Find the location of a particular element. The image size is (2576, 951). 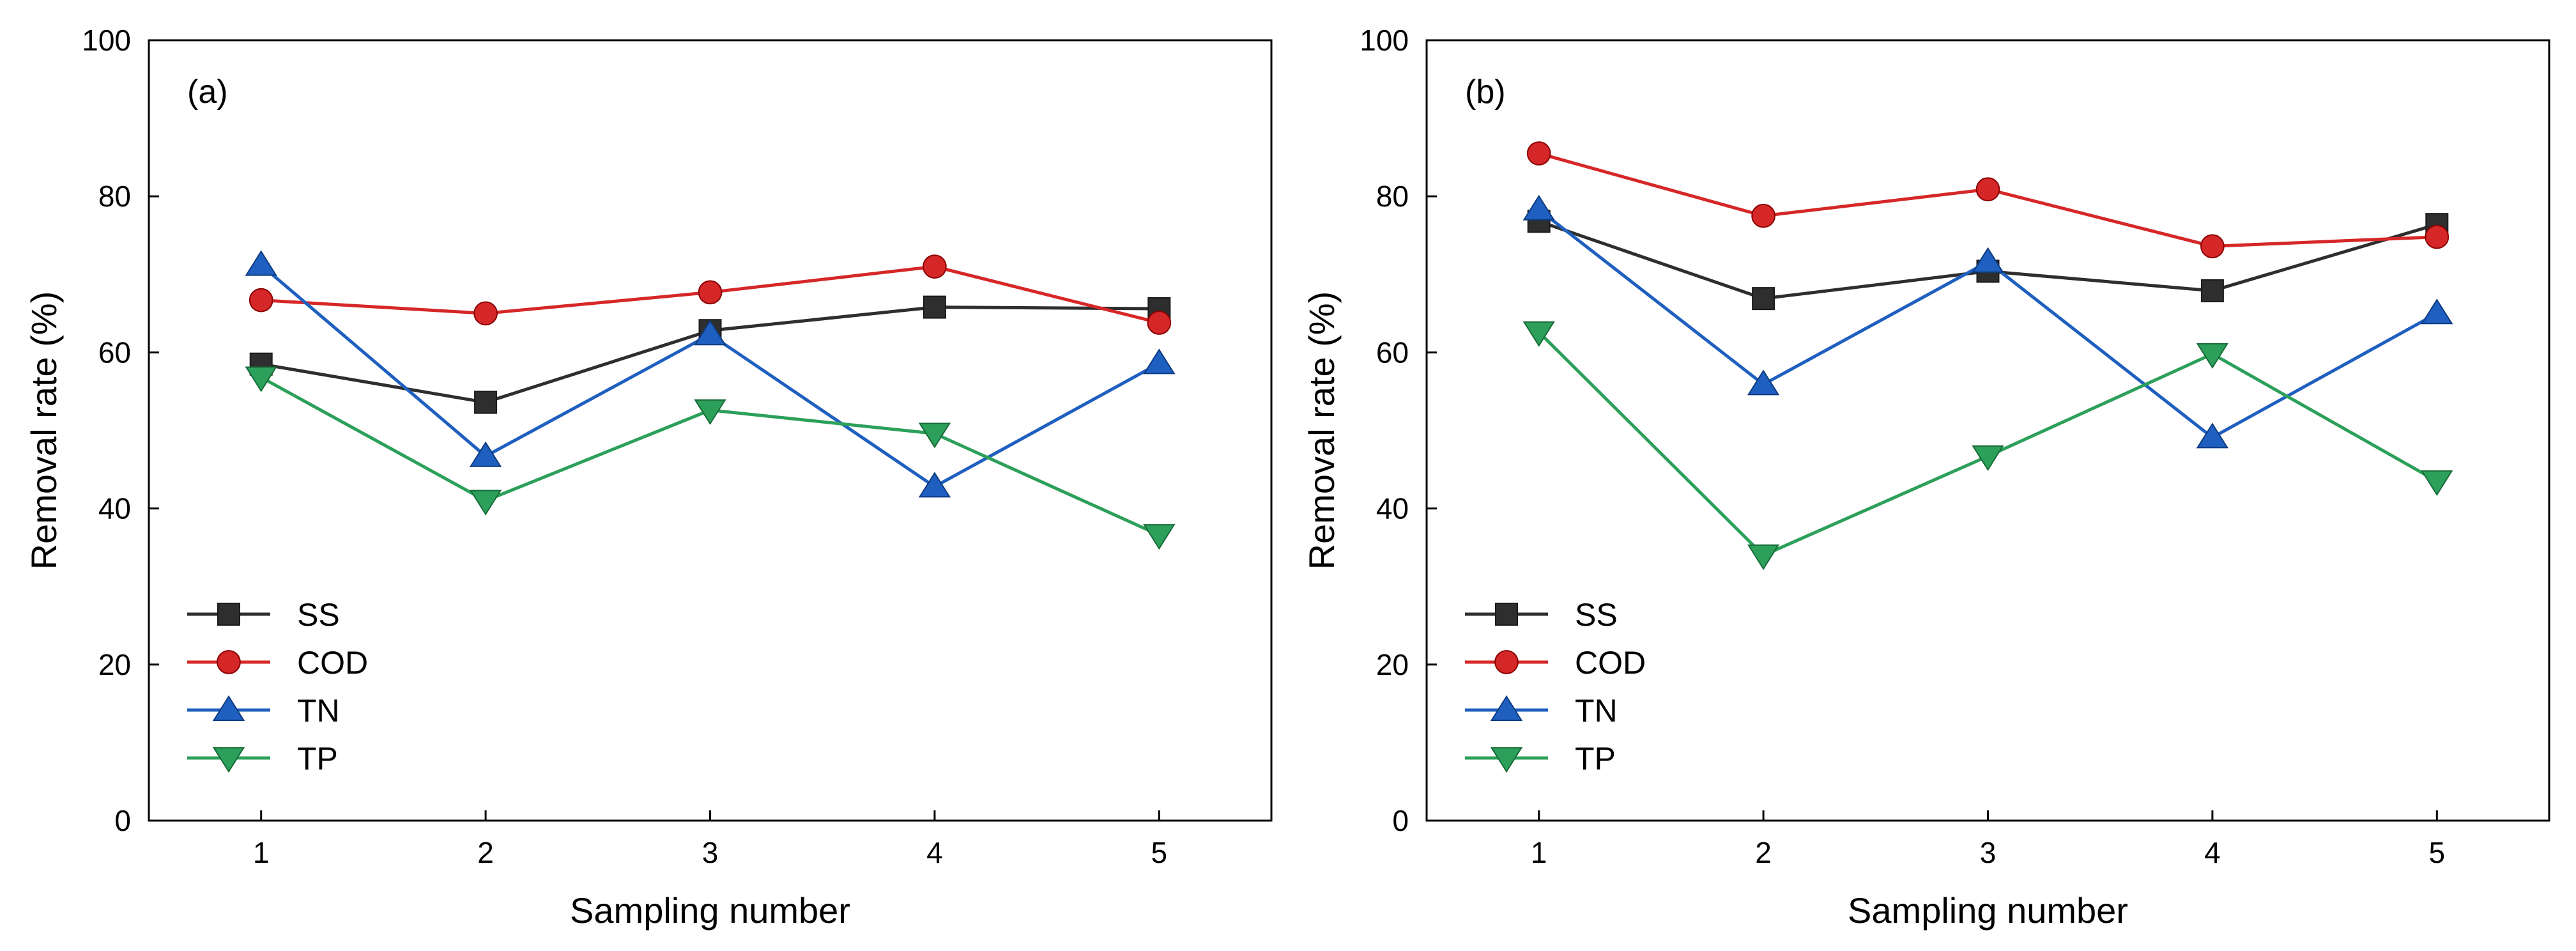

panel-label: (a) is located at coordinates (207, 92).